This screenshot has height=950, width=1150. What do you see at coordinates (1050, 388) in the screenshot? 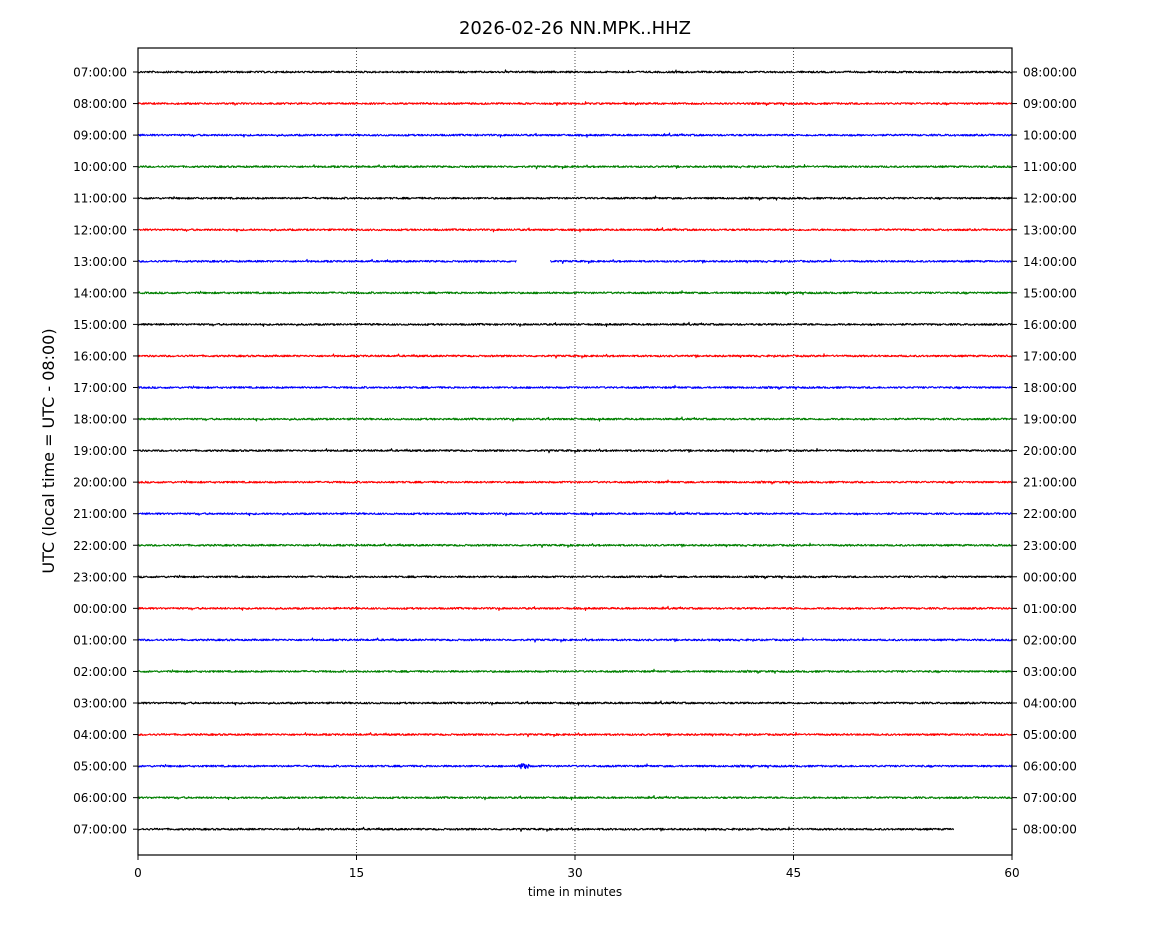
I see `local-tick-label: 18:00:00` at bounding box center [1050, 388].